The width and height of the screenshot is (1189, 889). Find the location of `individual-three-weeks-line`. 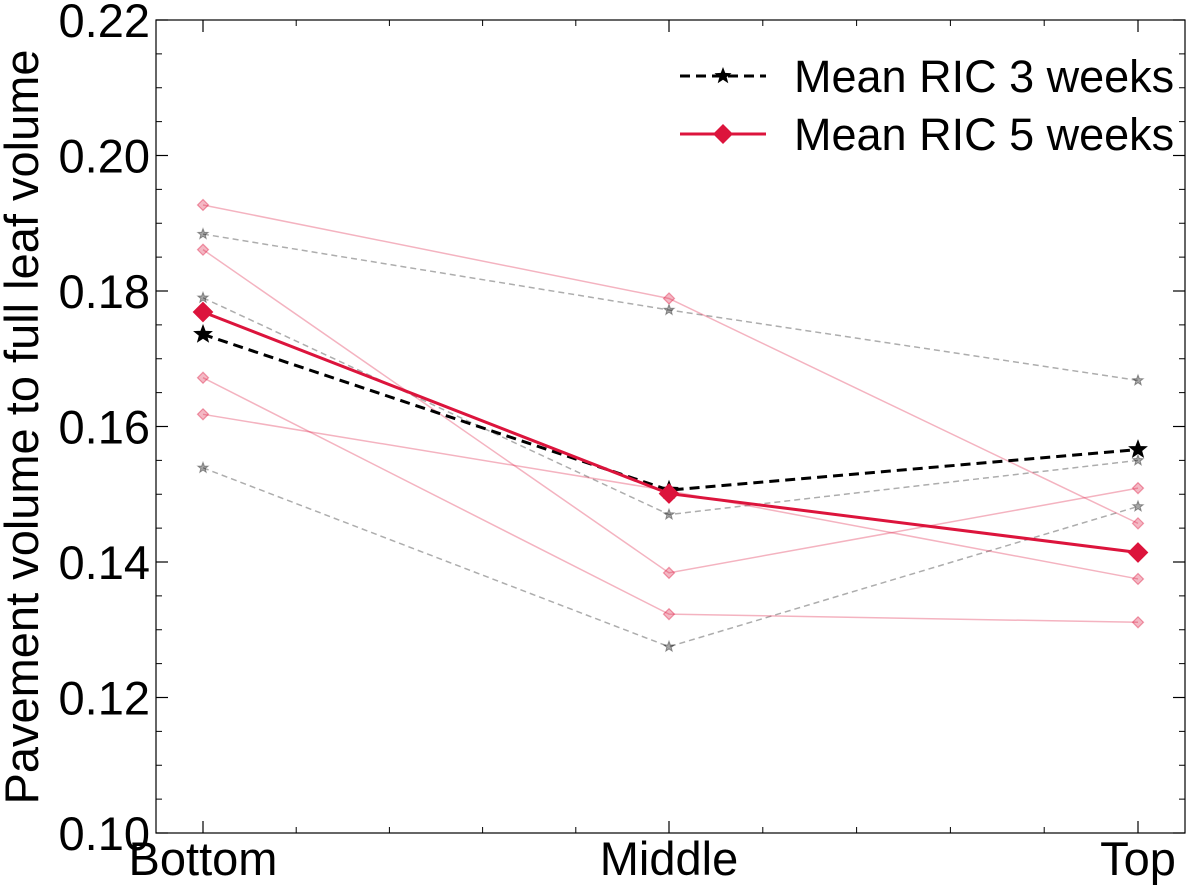

individual-three-weeks-line is located at coordinates (670, 307).